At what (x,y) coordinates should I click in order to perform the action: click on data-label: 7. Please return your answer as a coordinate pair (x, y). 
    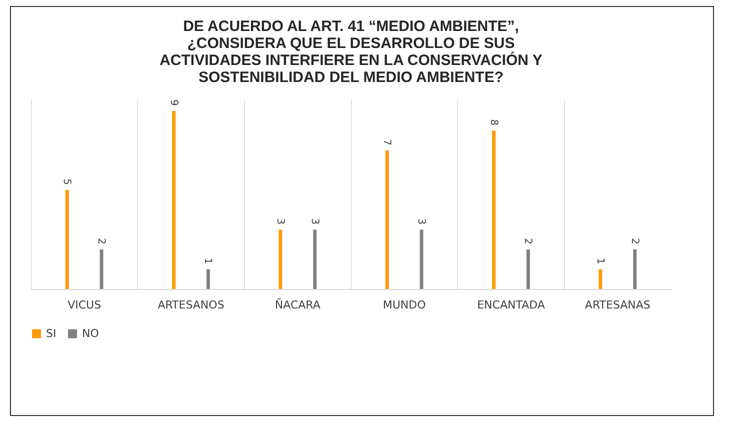
    Looking at the image, I should click on (386, 142).